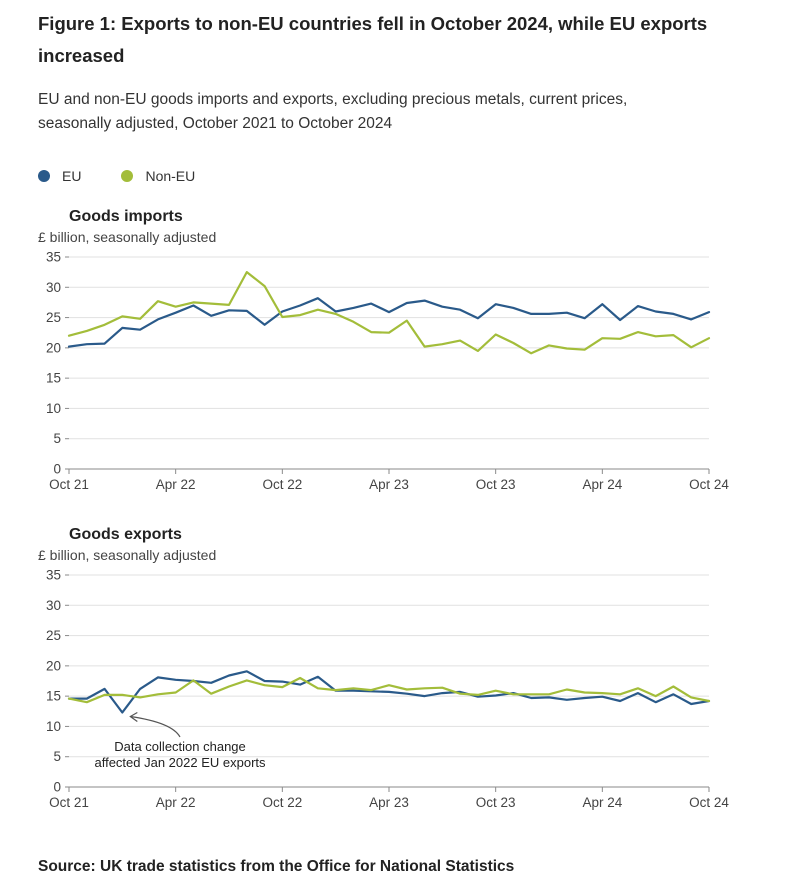  What do you see at coordinates (53, 287) in the screenshot?
I see `imports-y-tick-label: 30` at bounding box center [53, 287].